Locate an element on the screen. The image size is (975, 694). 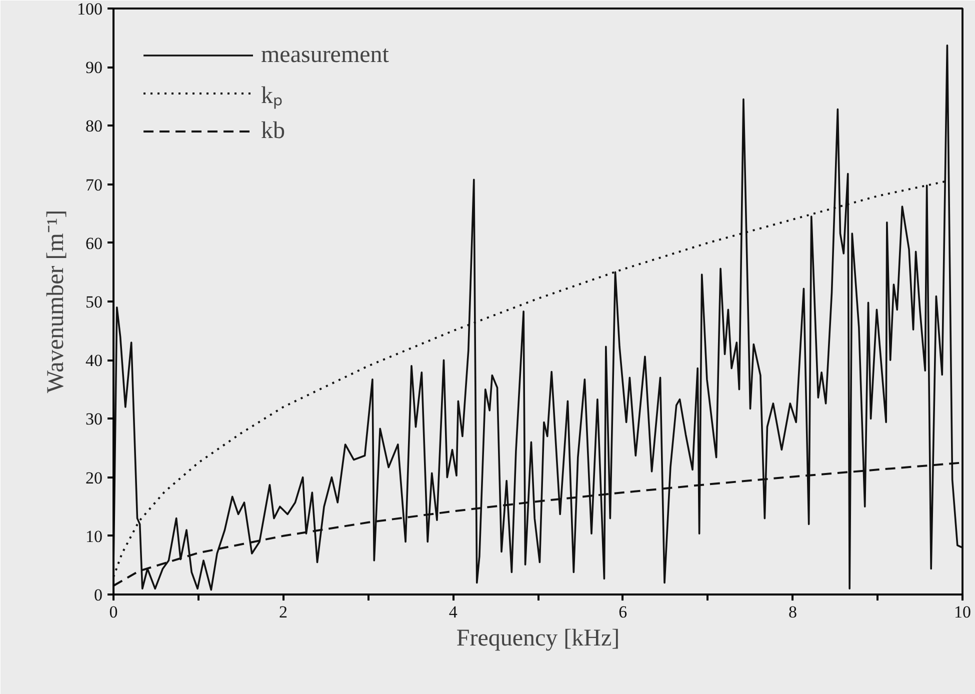
legend-label: kₚ is located at coordinates (272, 96).